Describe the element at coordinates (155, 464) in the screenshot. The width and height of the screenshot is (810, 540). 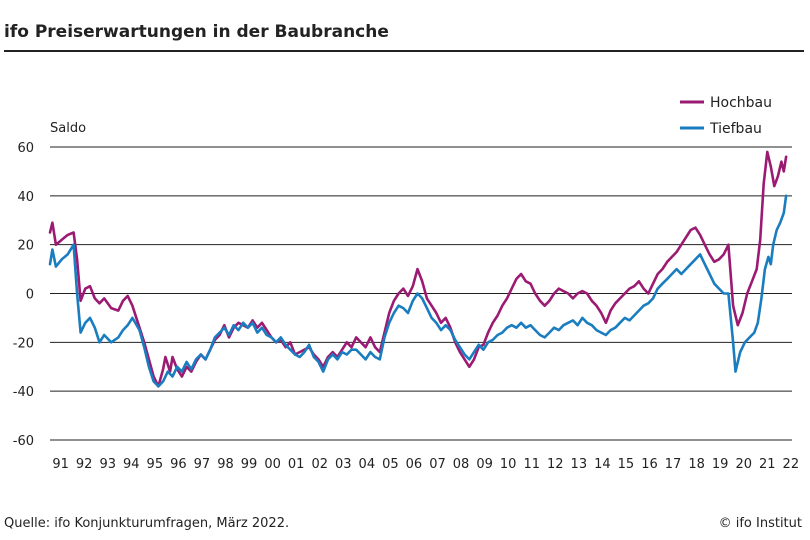
I see `x-tick-label: 95` at that location.